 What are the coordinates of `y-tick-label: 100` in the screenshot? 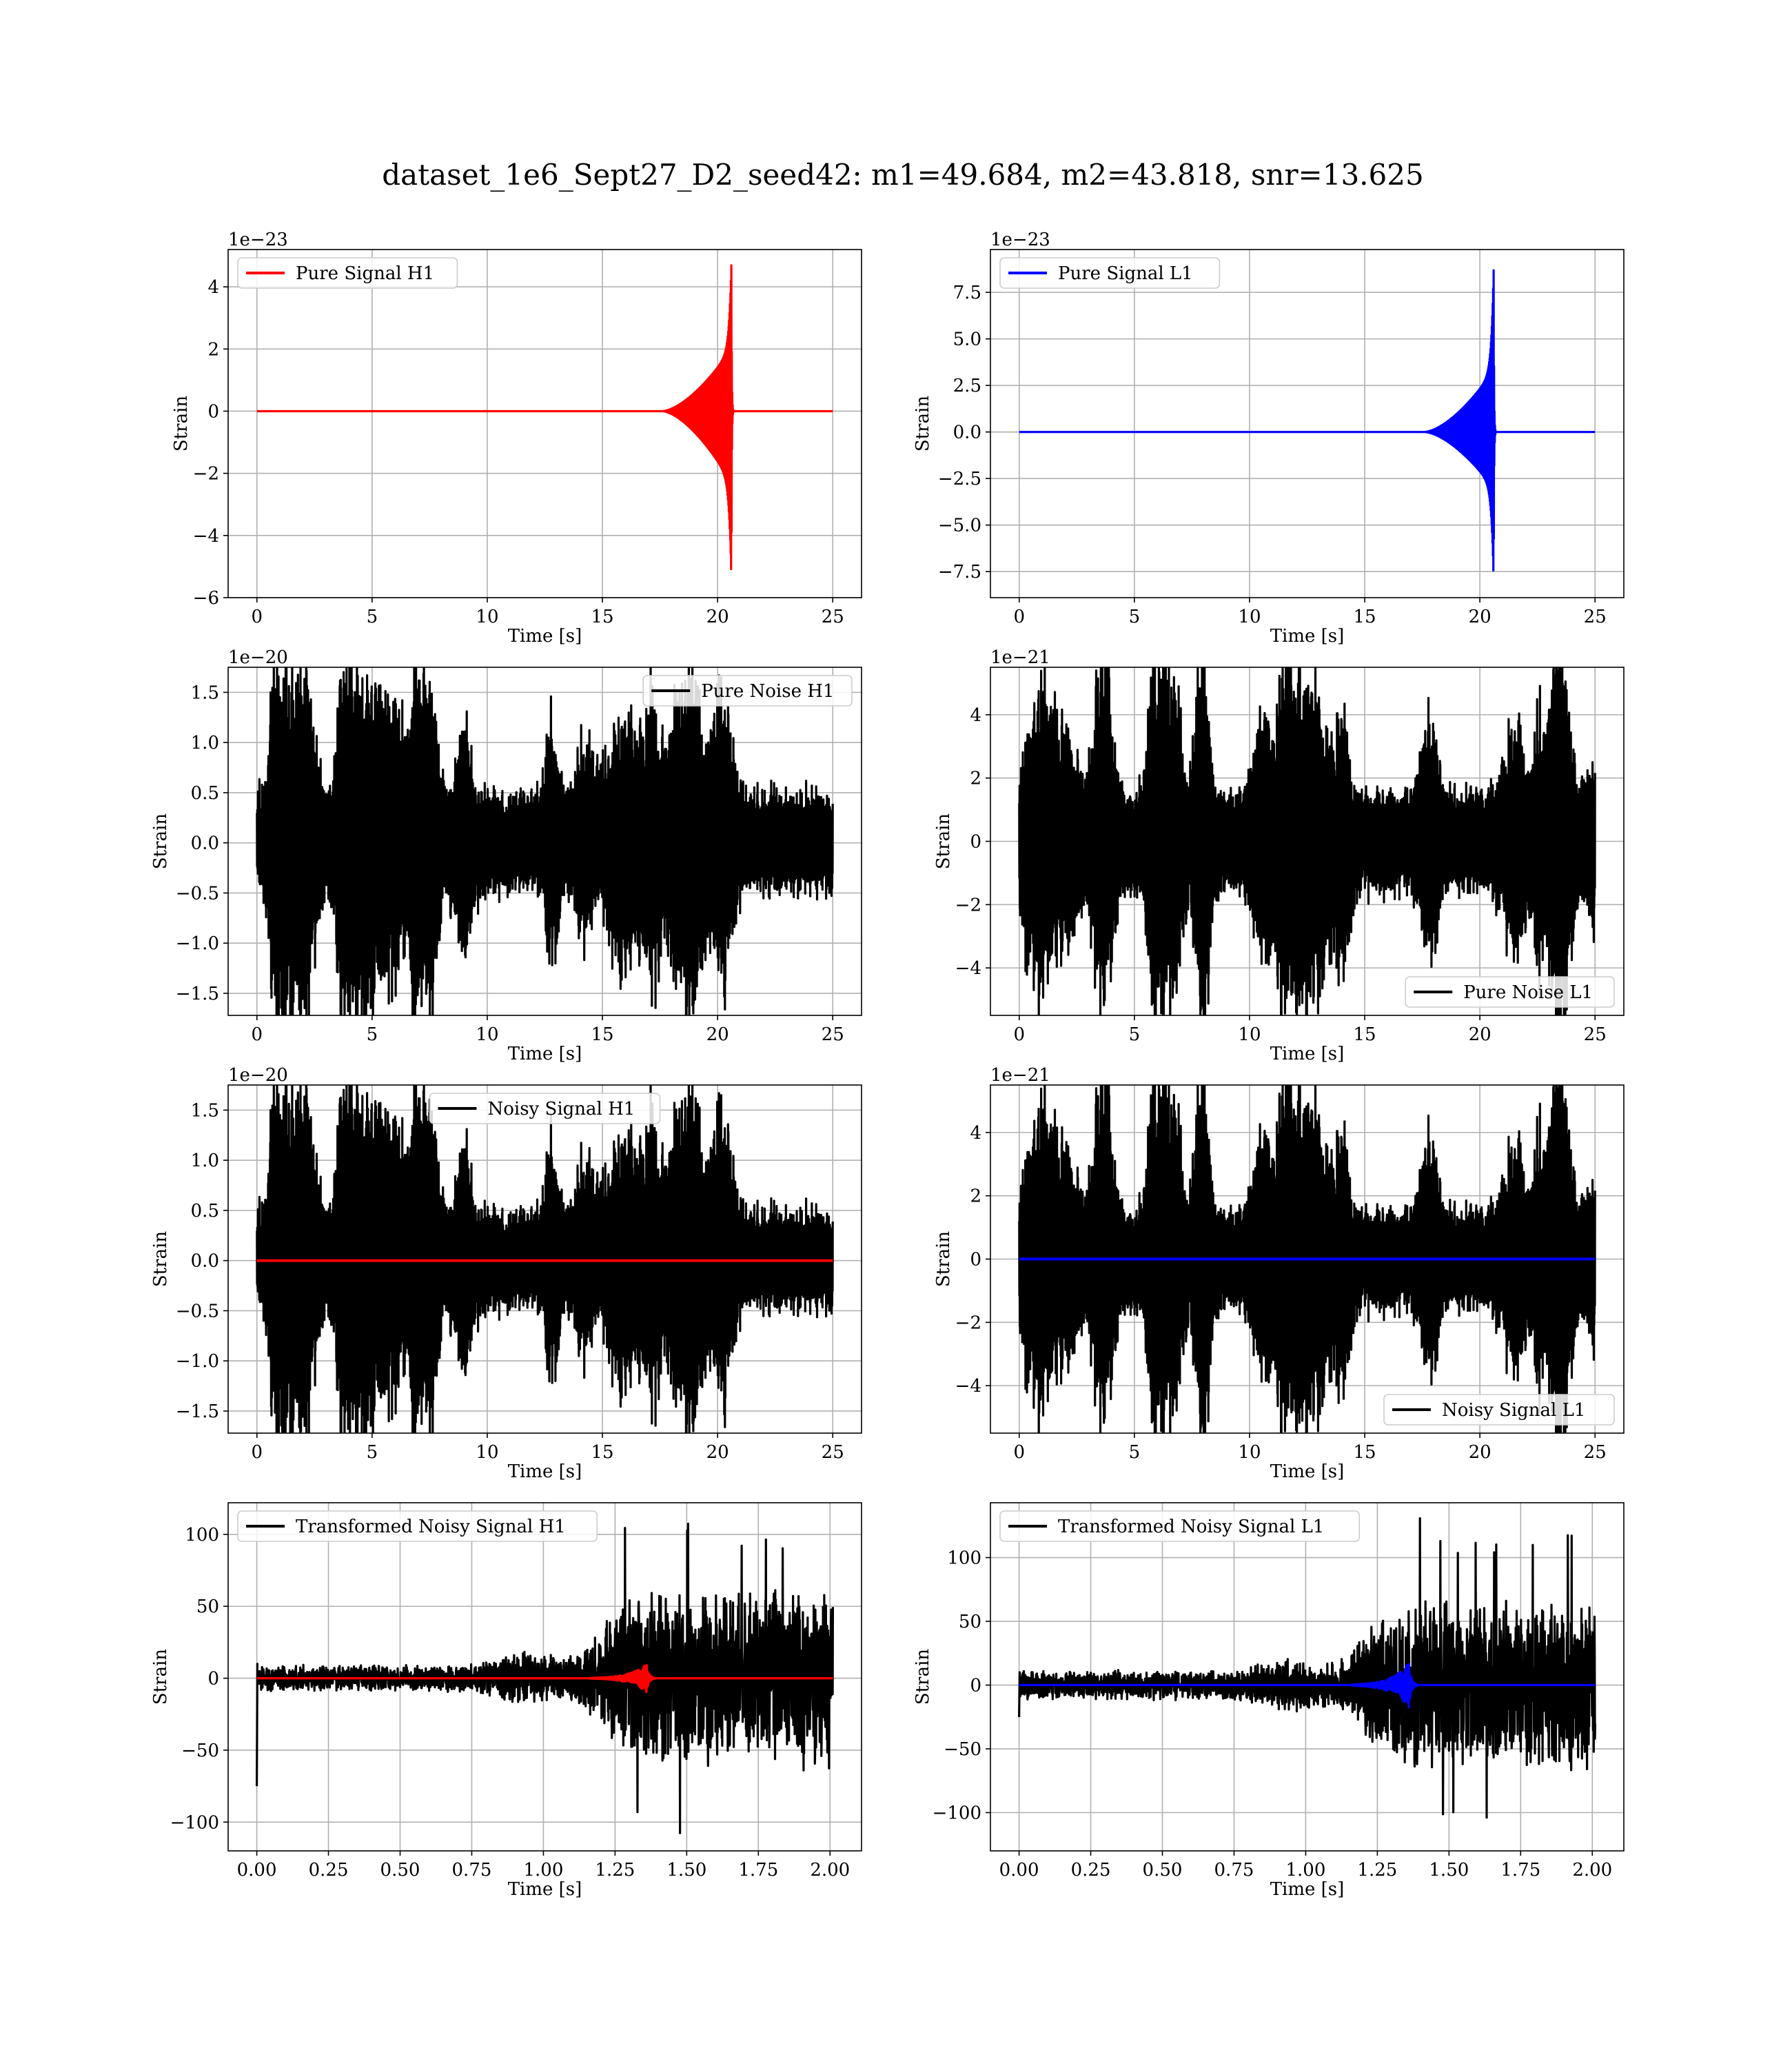 It's located at (964, 1558).